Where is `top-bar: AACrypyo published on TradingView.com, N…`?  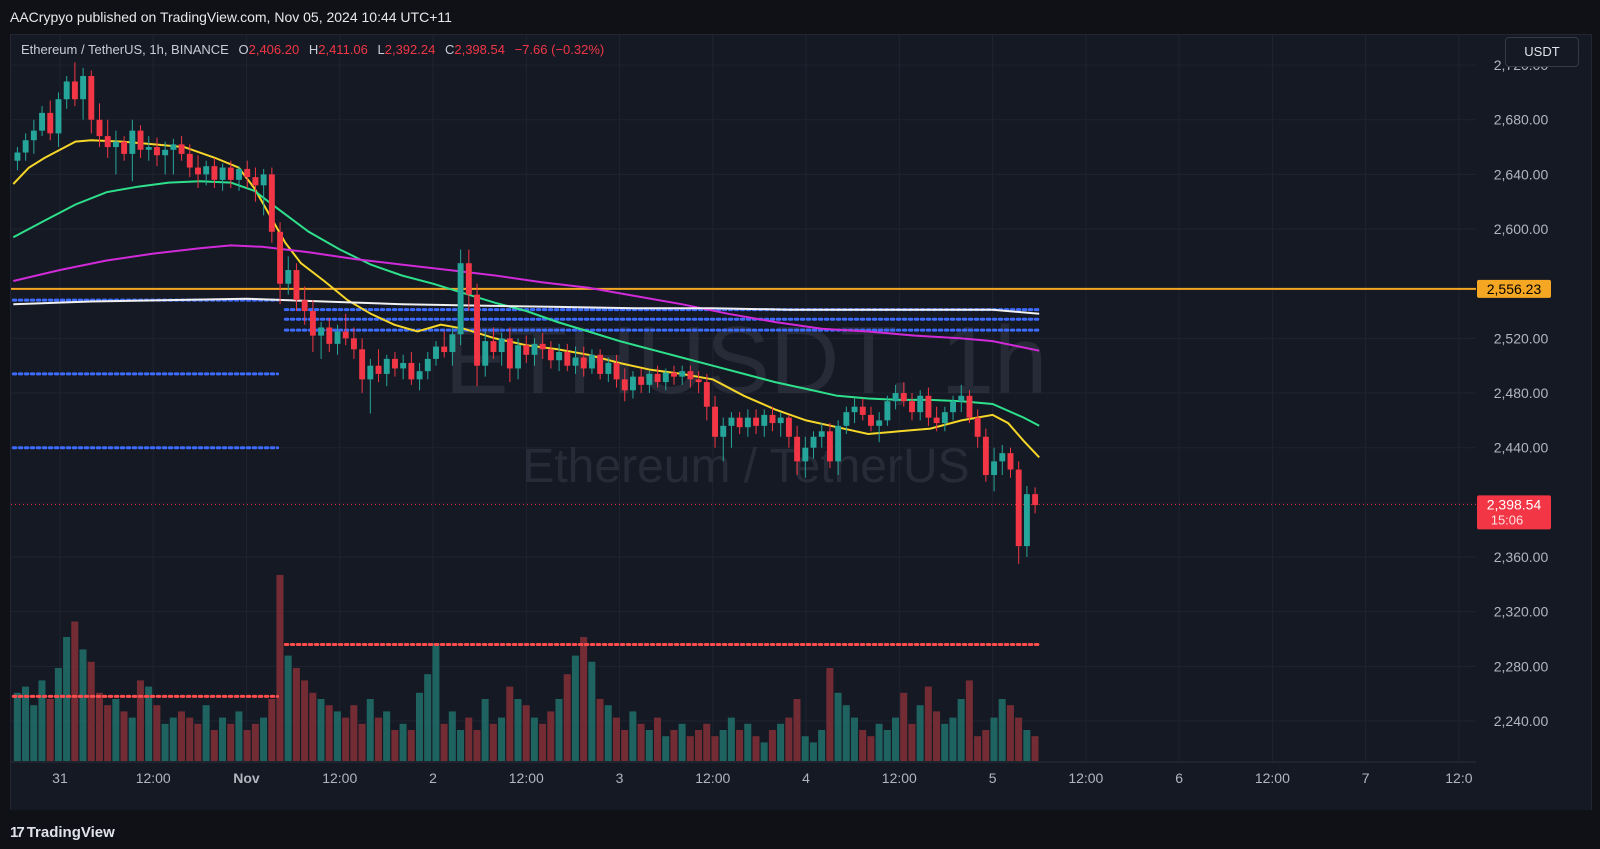 top-bar: AACrypyo published on TradingView.com, N… is located at coordinates (800, 17).